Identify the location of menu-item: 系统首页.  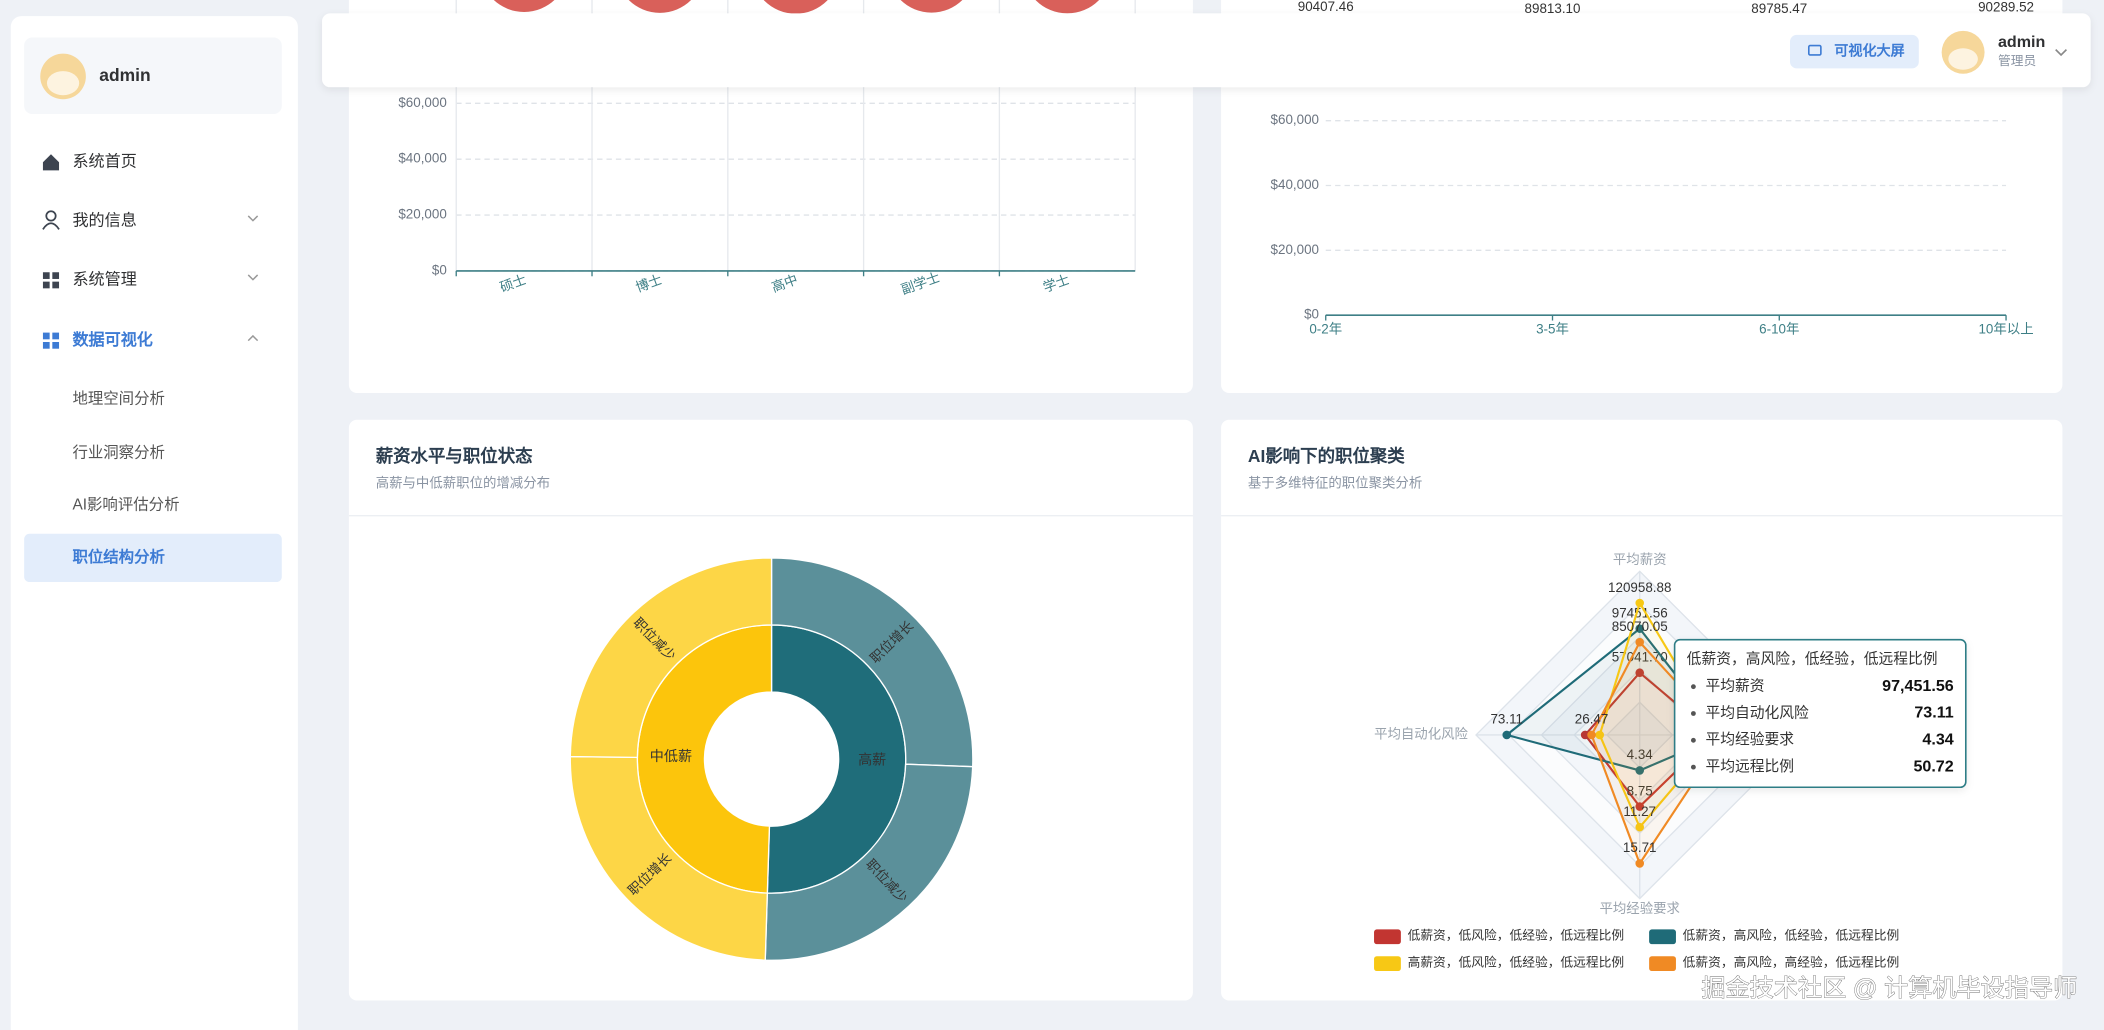
(104, 162).